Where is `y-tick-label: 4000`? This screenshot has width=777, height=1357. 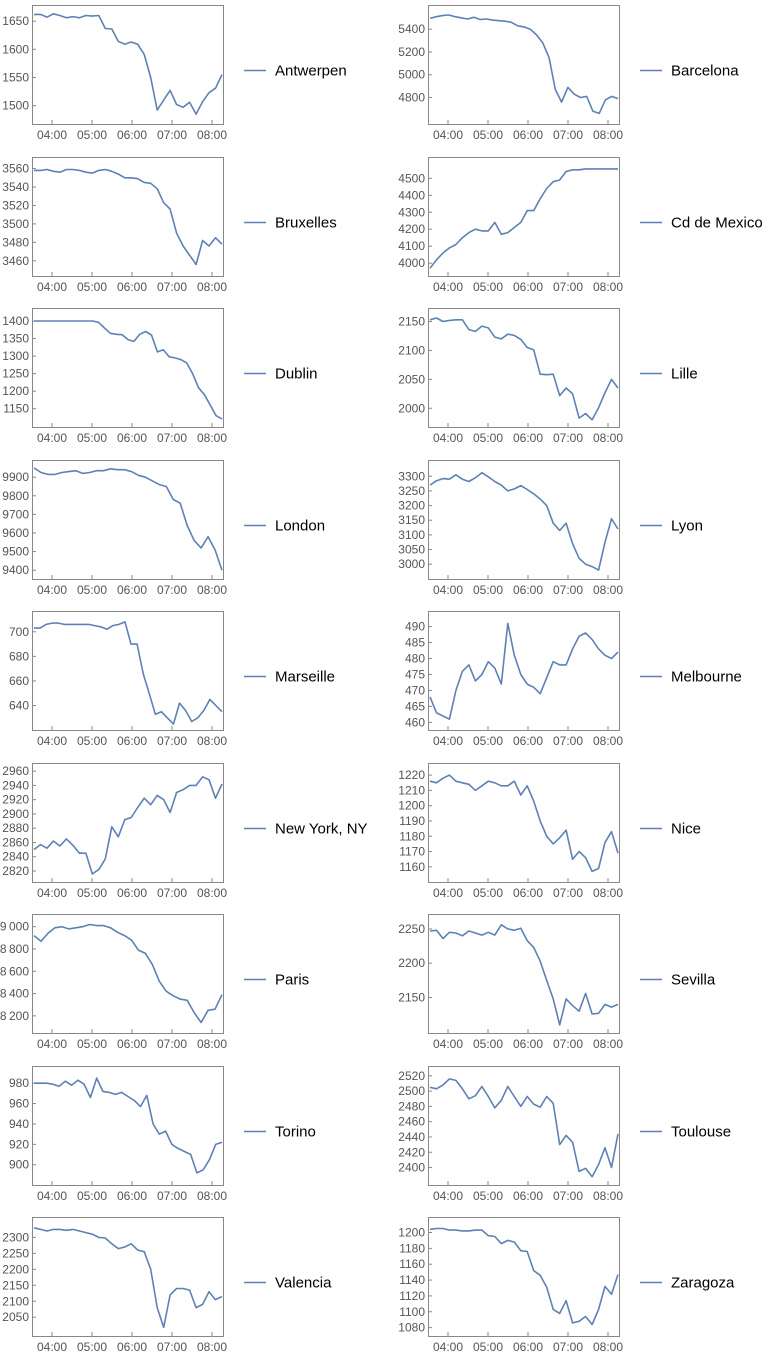
y-tick-label: 4000 is located at coordinates (411, 263).